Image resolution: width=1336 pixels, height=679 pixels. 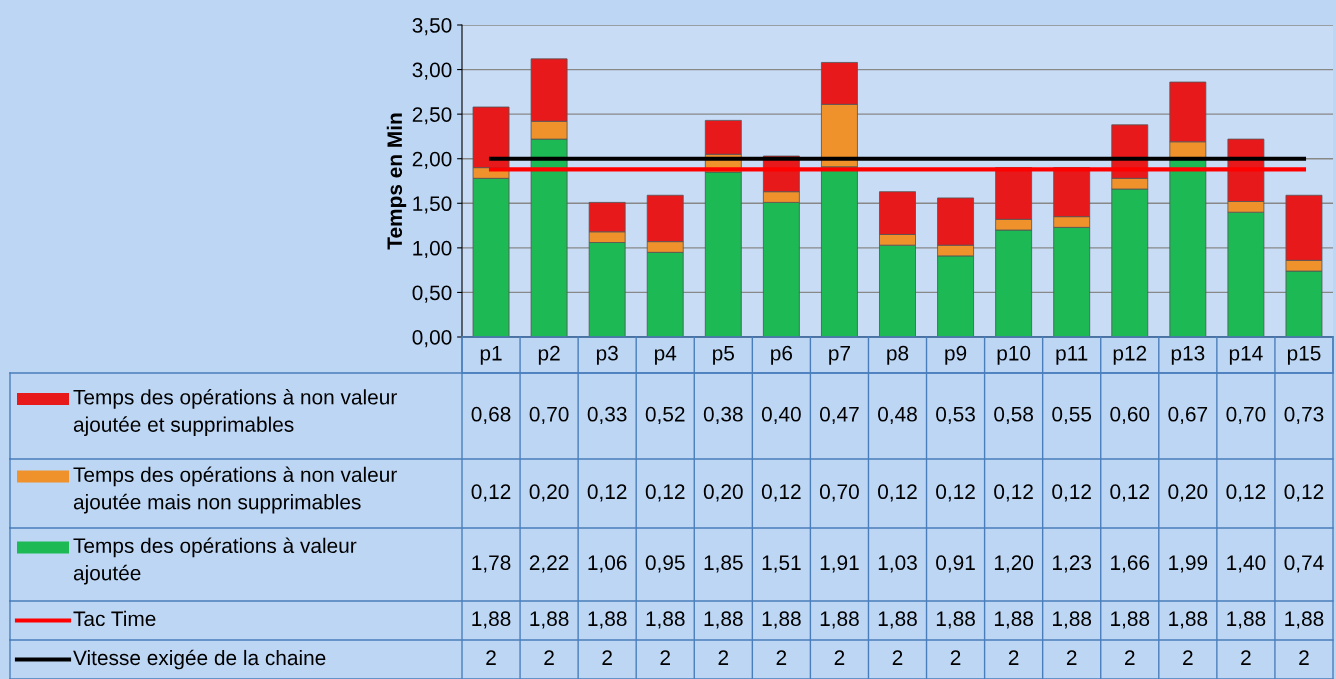 What do you see at coordinates (1188, 355) in the screenshot?
I see `x-tick-label: p13` at bounding box center [1188, 355].